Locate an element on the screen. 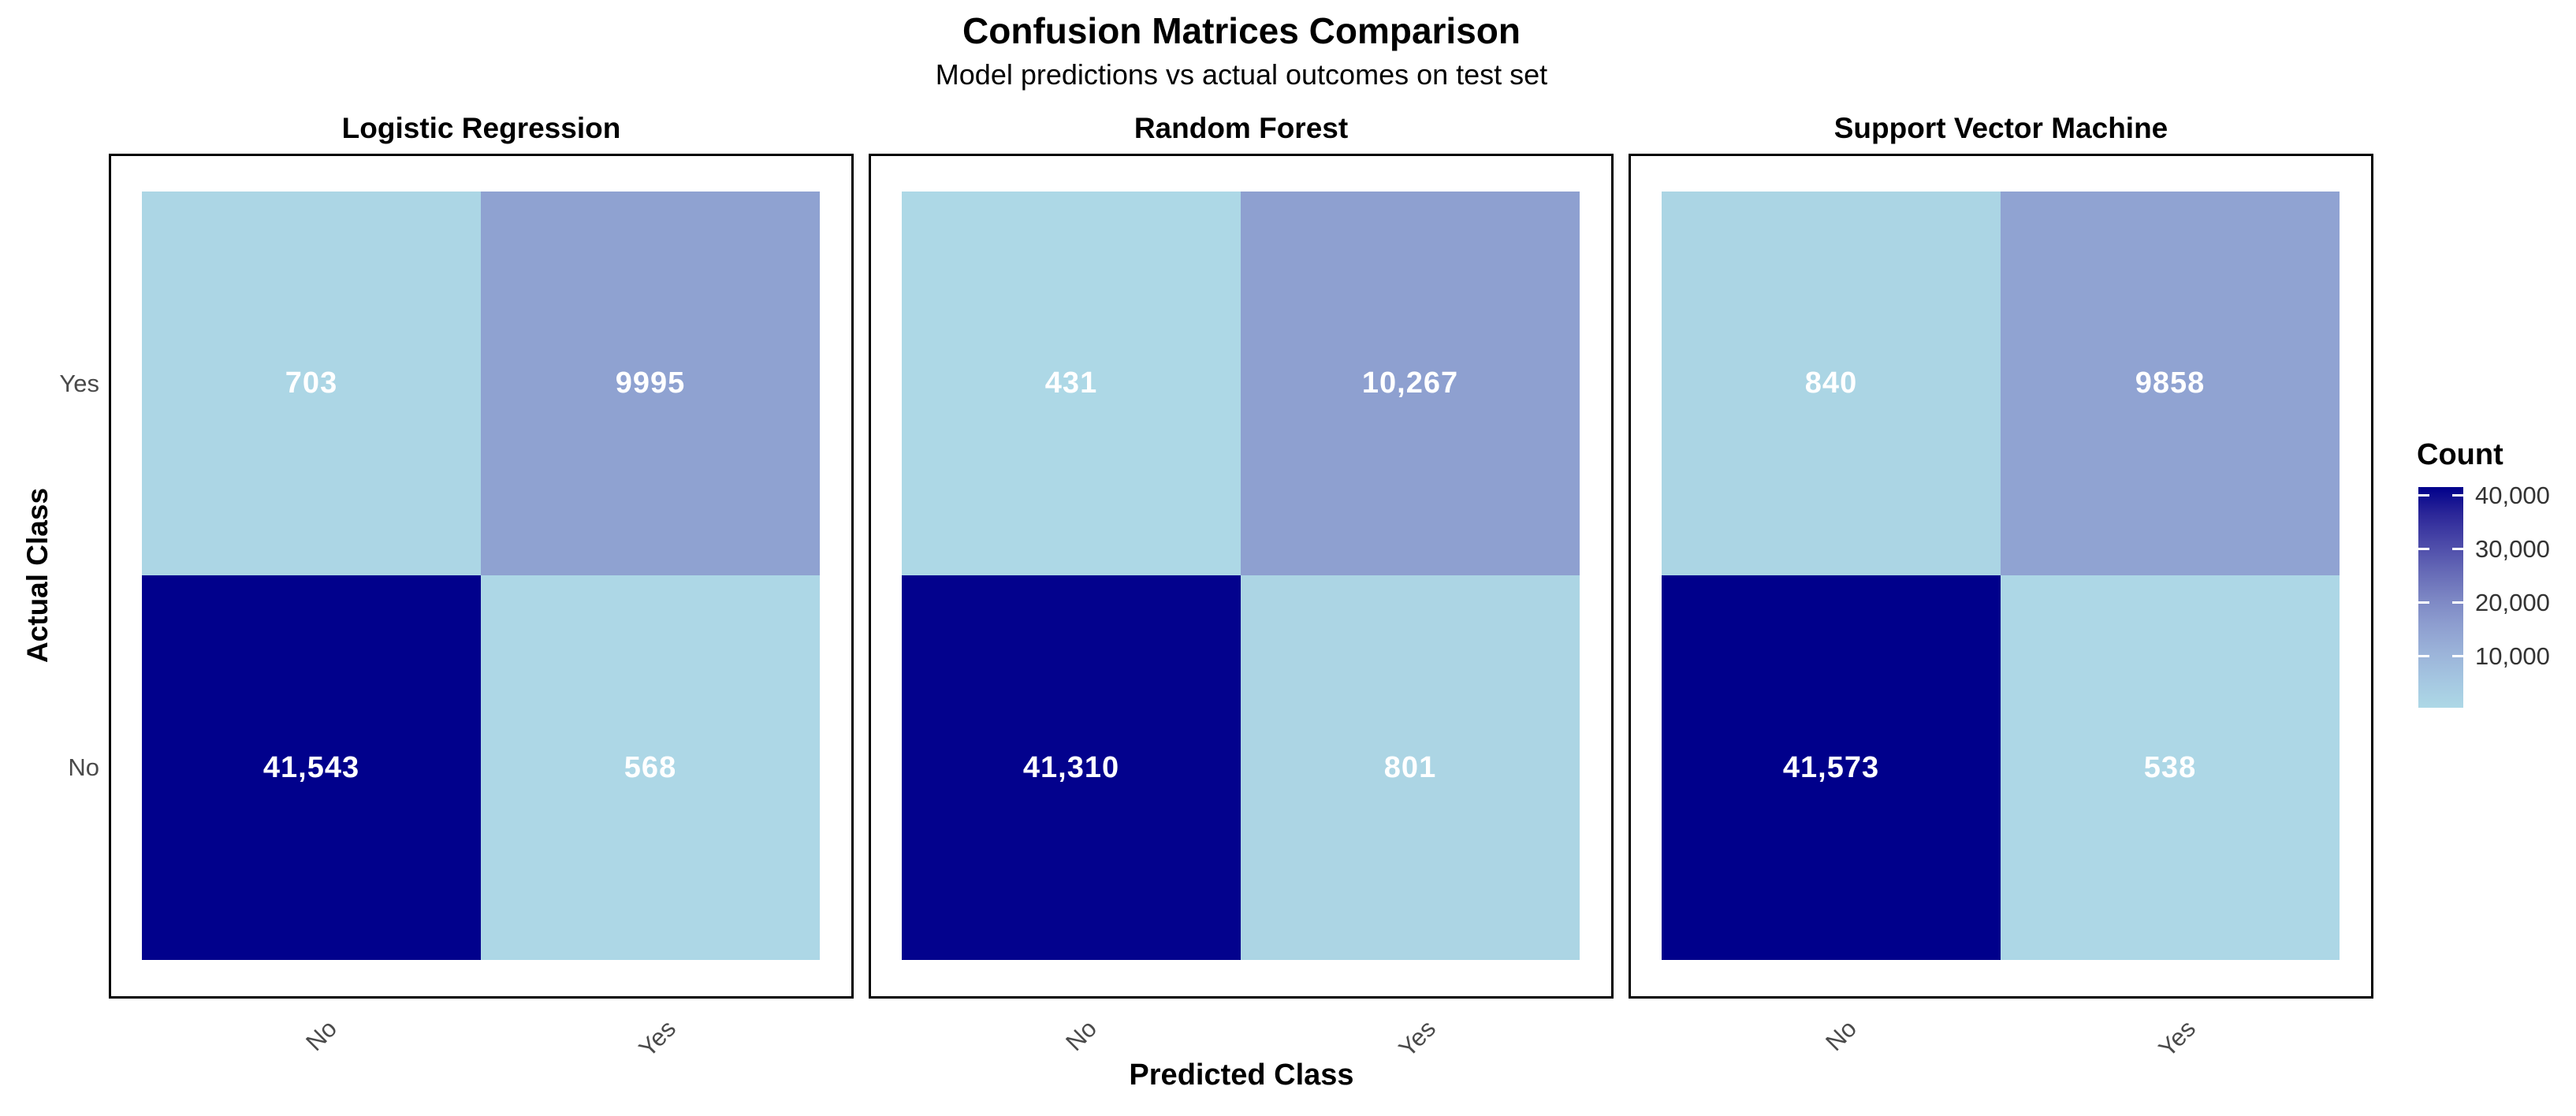  chart-title: Confusion Matrices Comparison is located at coordinates (1241, 30).